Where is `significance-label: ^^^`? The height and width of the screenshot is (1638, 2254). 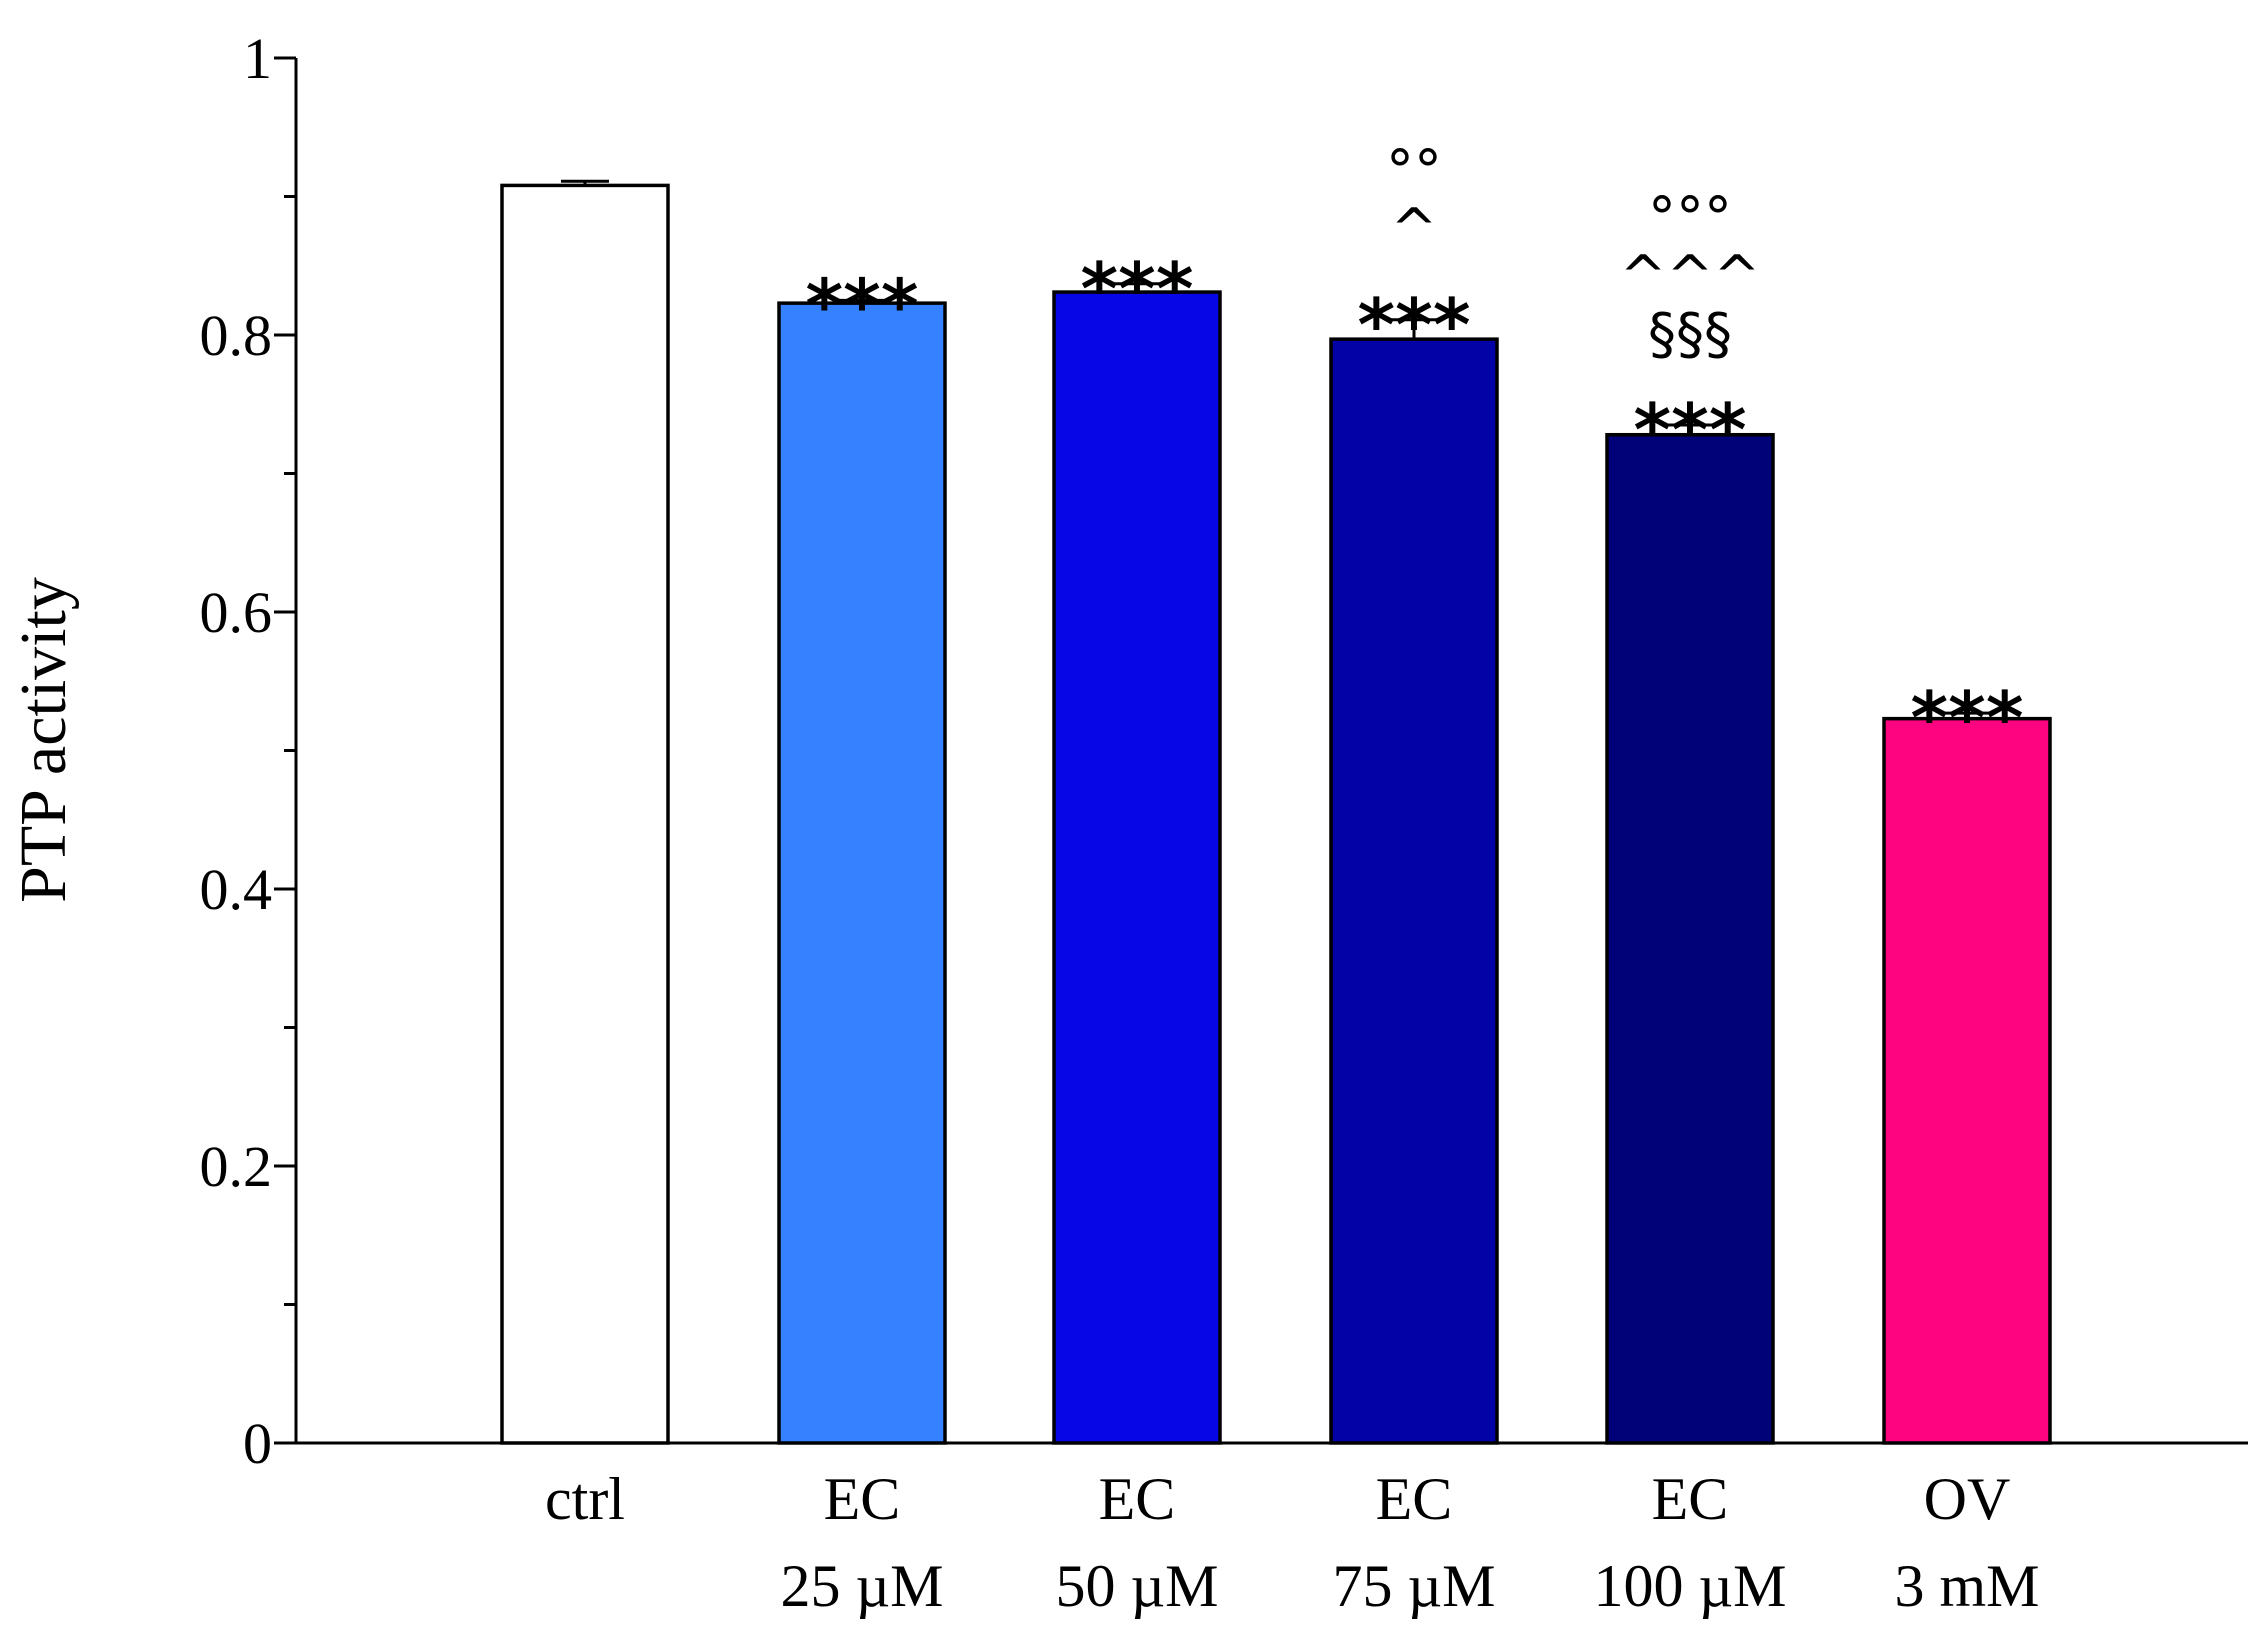 significance-label: ^^^ is located at coordinates (1690, 276).